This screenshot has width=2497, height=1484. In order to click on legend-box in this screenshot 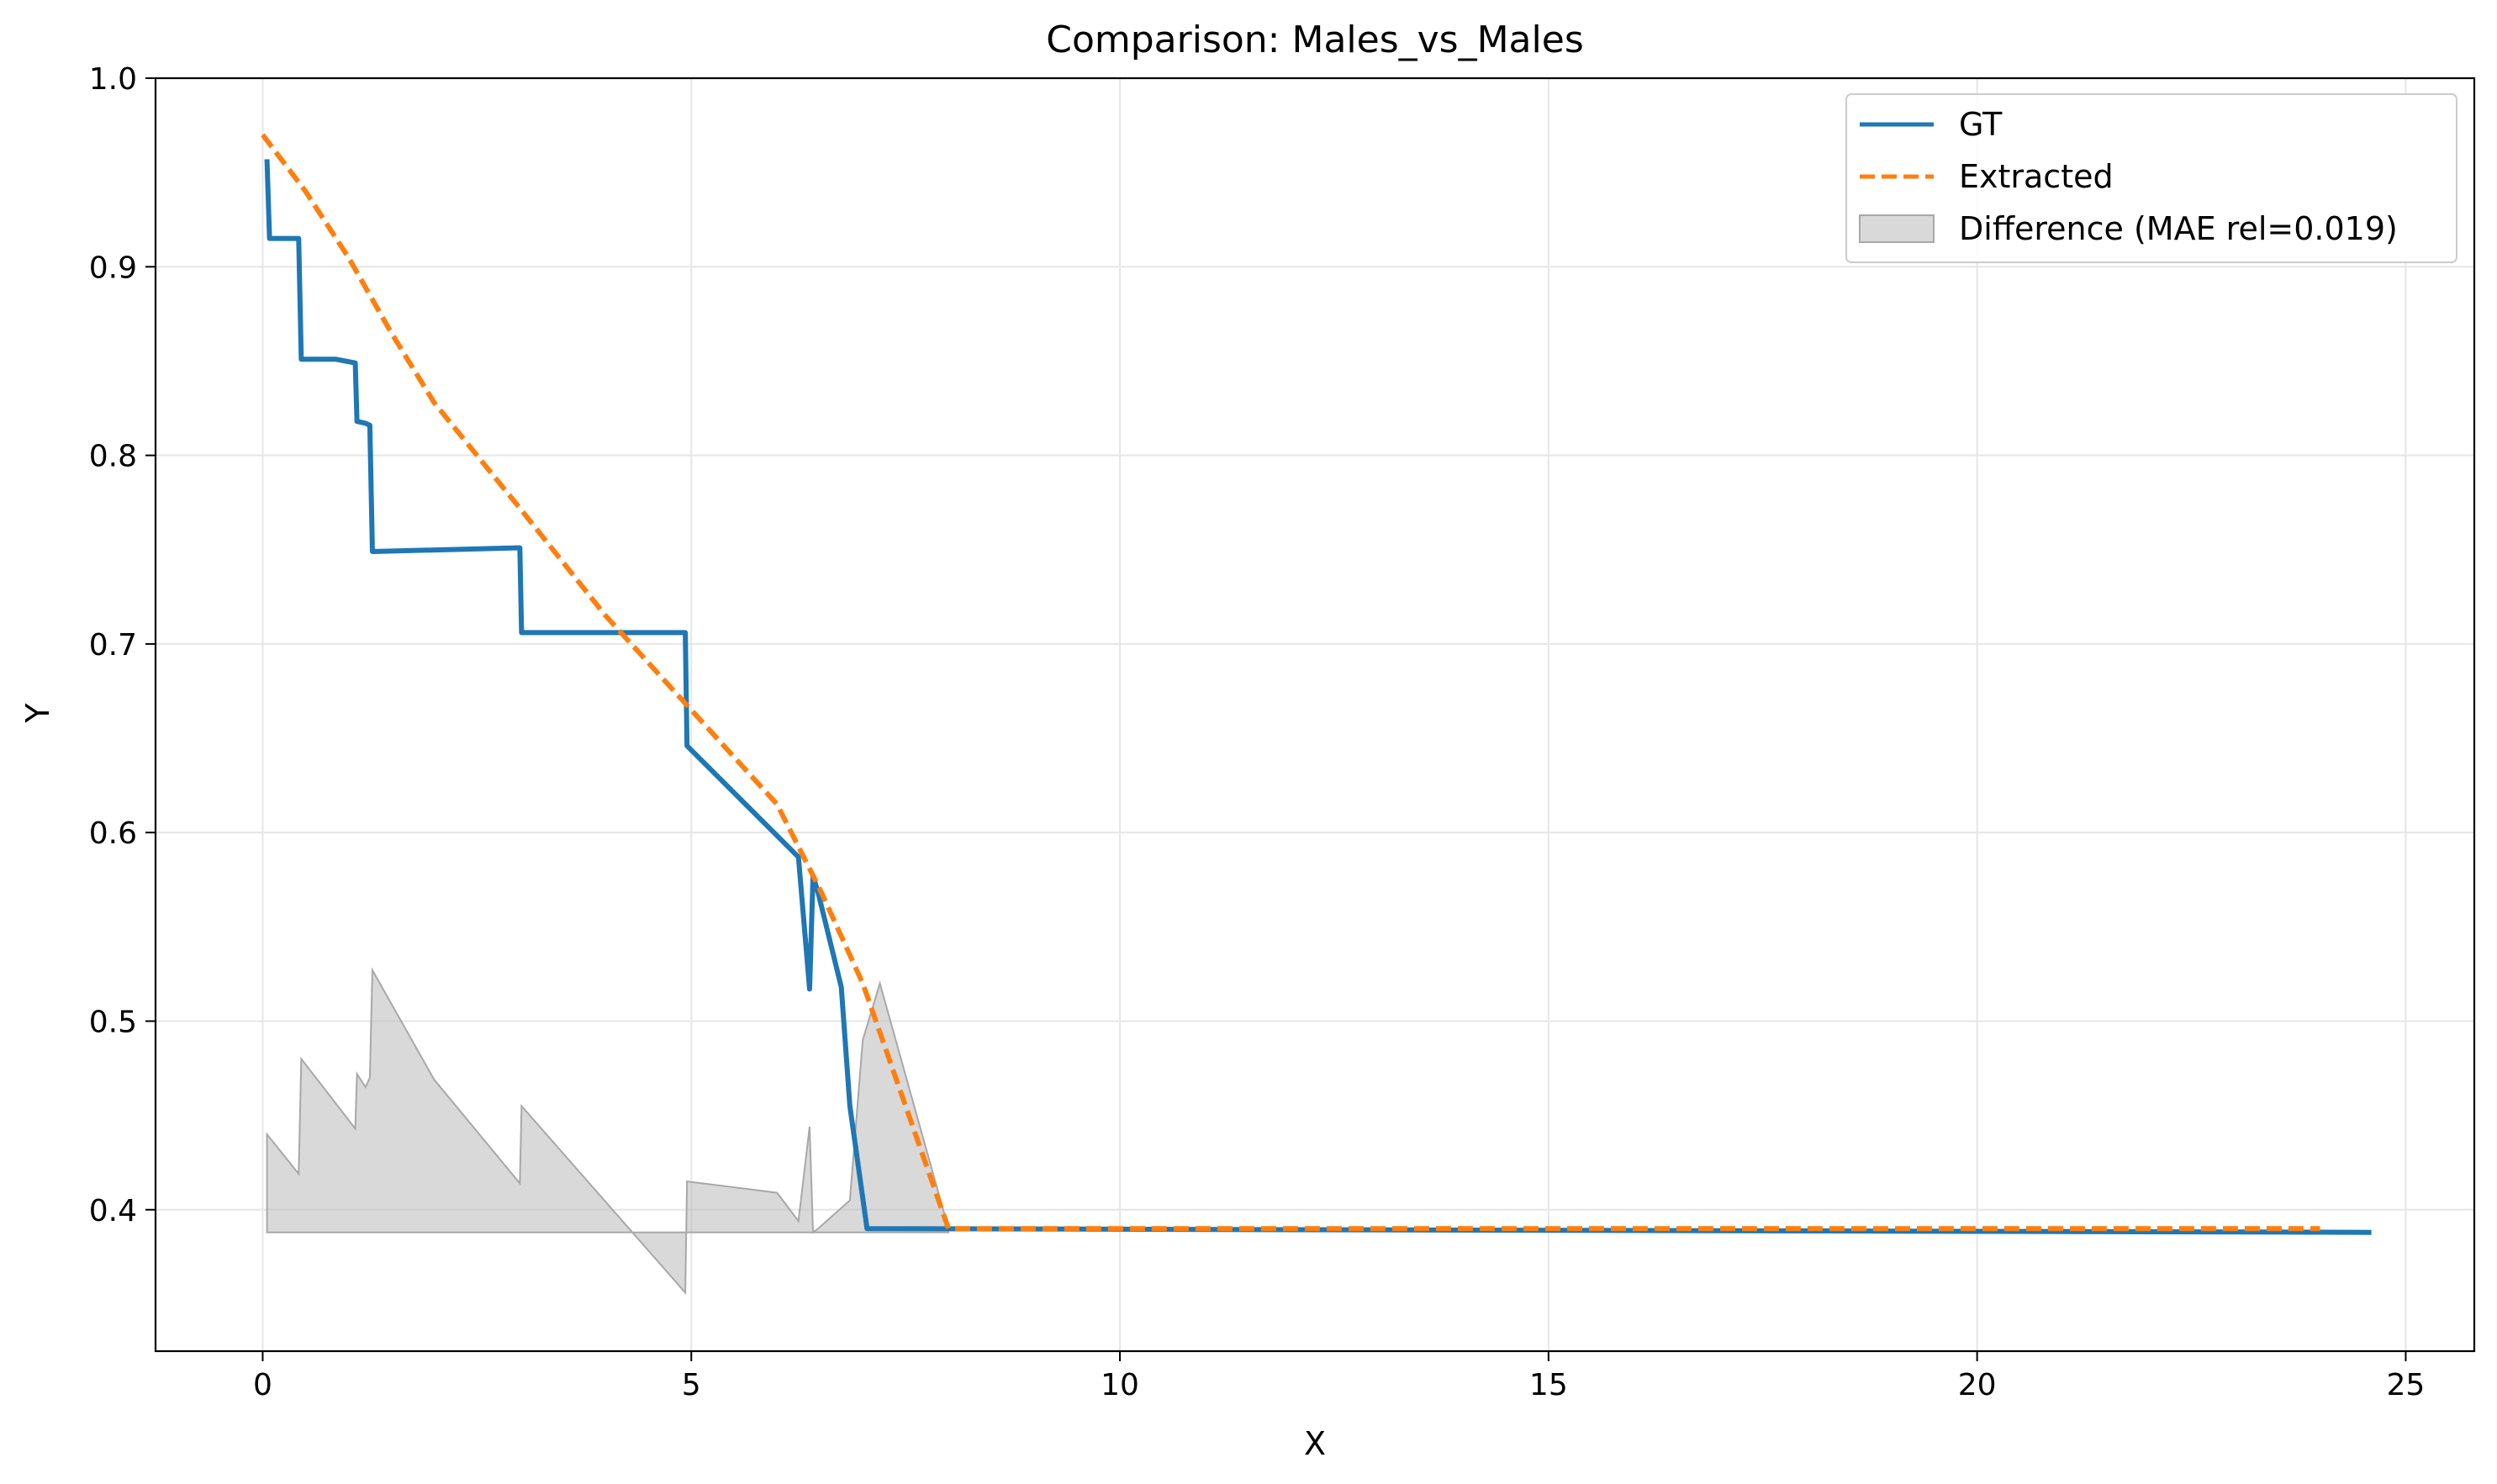, I will do `click(2151, 178)`.